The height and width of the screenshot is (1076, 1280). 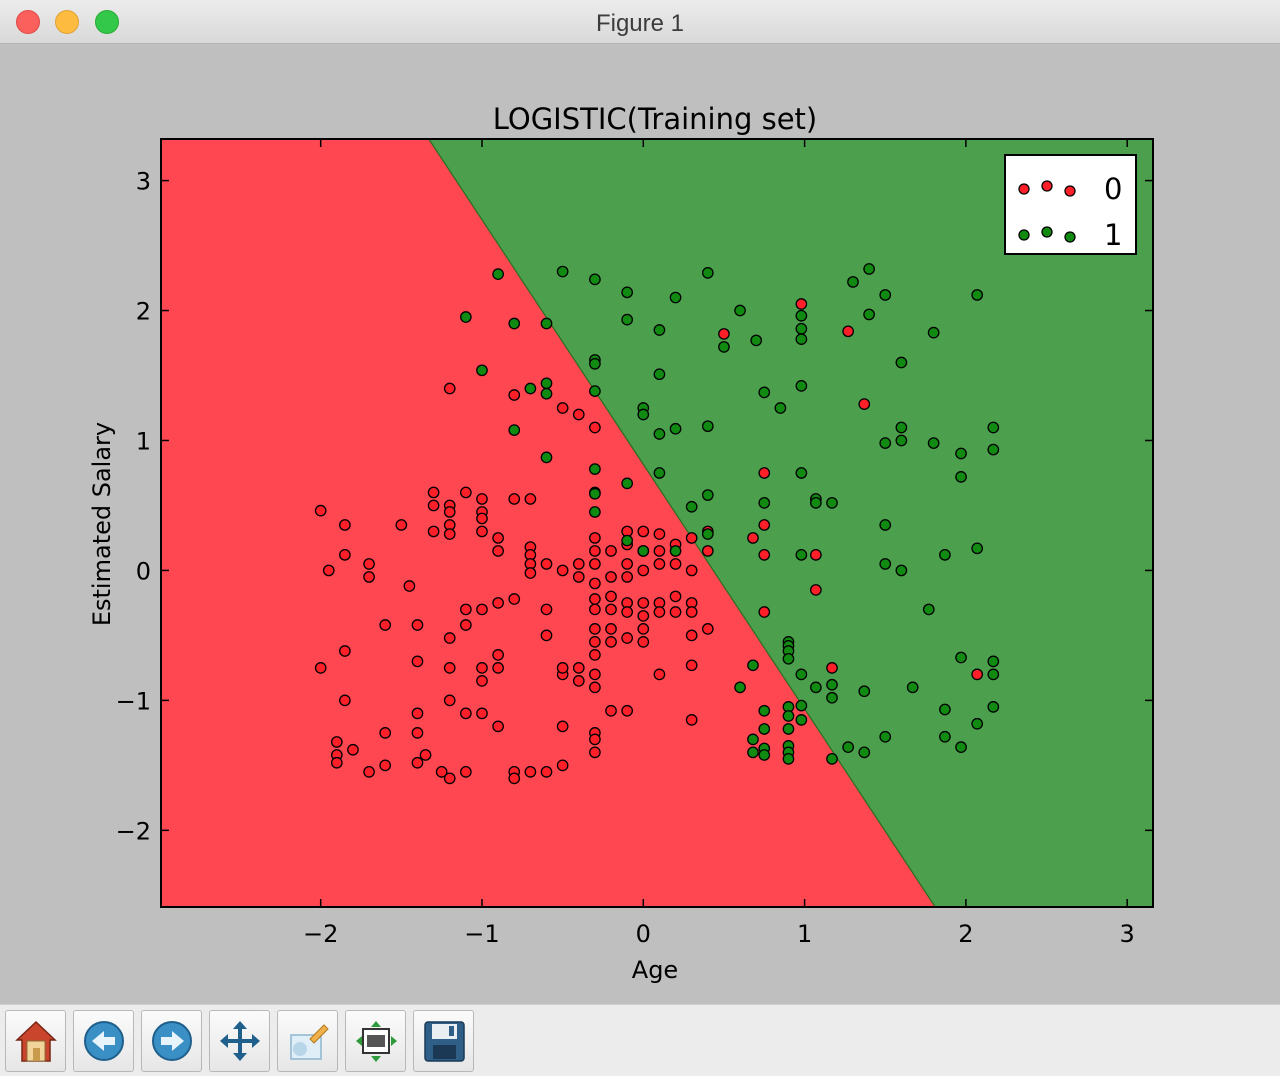 I want to click on pan-button, so click(x=239, y=1041).